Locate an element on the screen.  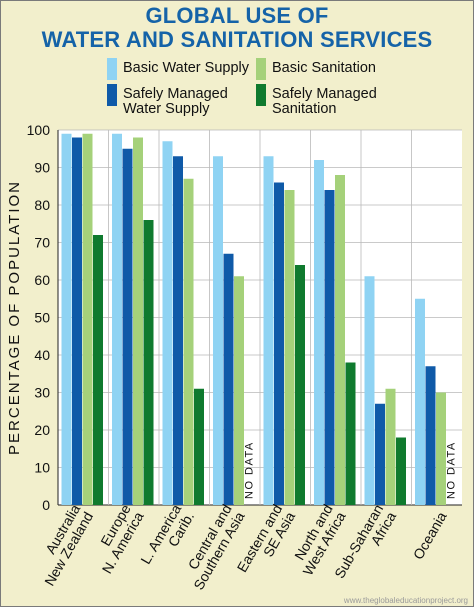
y-tick-label: 50 is located at coordinates (42, 318).